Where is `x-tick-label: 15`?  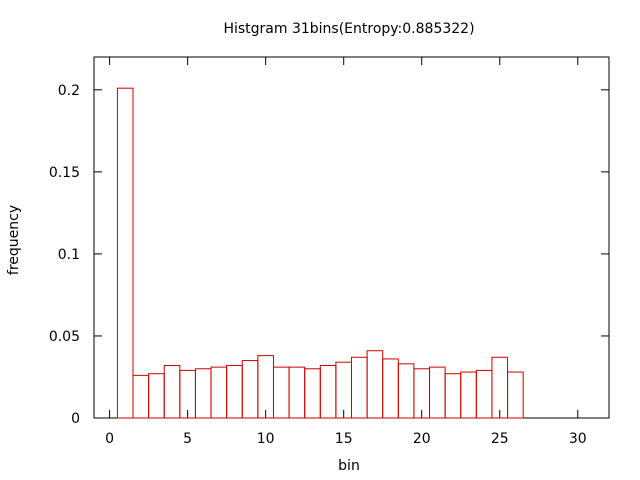 x-tick-label: 15 is located at coordinates (344, 439).